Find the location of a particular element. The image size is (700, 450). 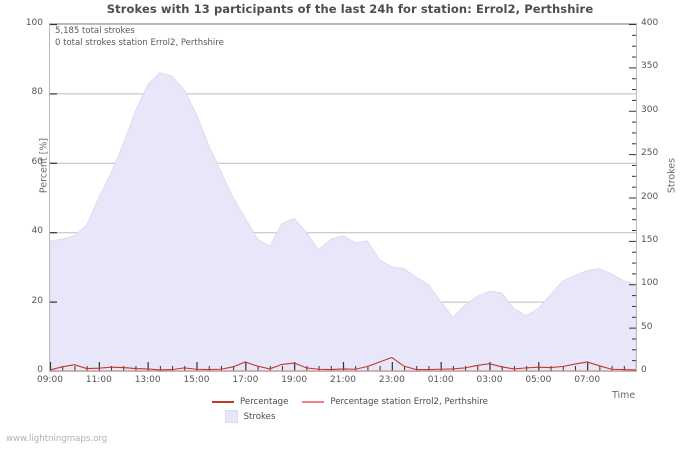

x-tick-label: 01:00 is located at coordinates (440, 380).